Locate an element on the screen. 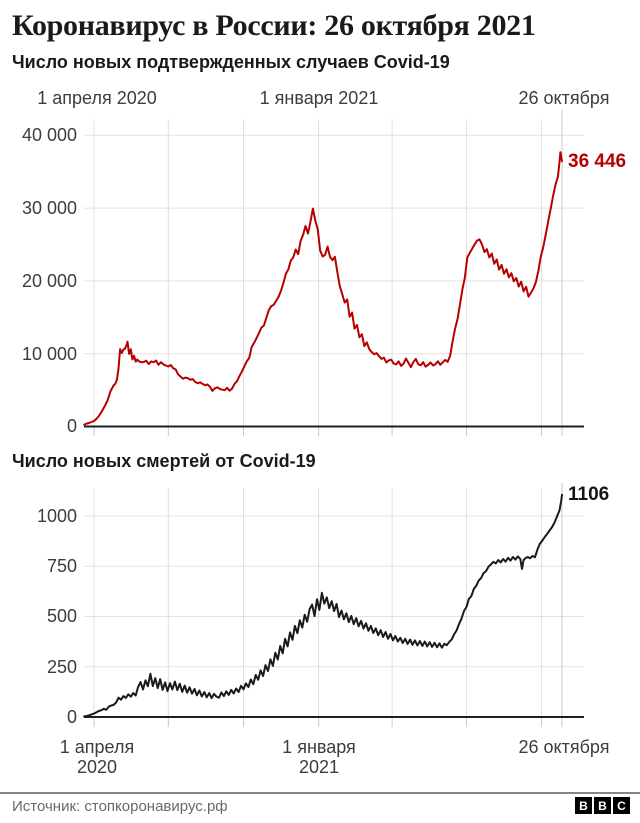  deaths-y-label-750: 750 is located at coordinates (61, 566).